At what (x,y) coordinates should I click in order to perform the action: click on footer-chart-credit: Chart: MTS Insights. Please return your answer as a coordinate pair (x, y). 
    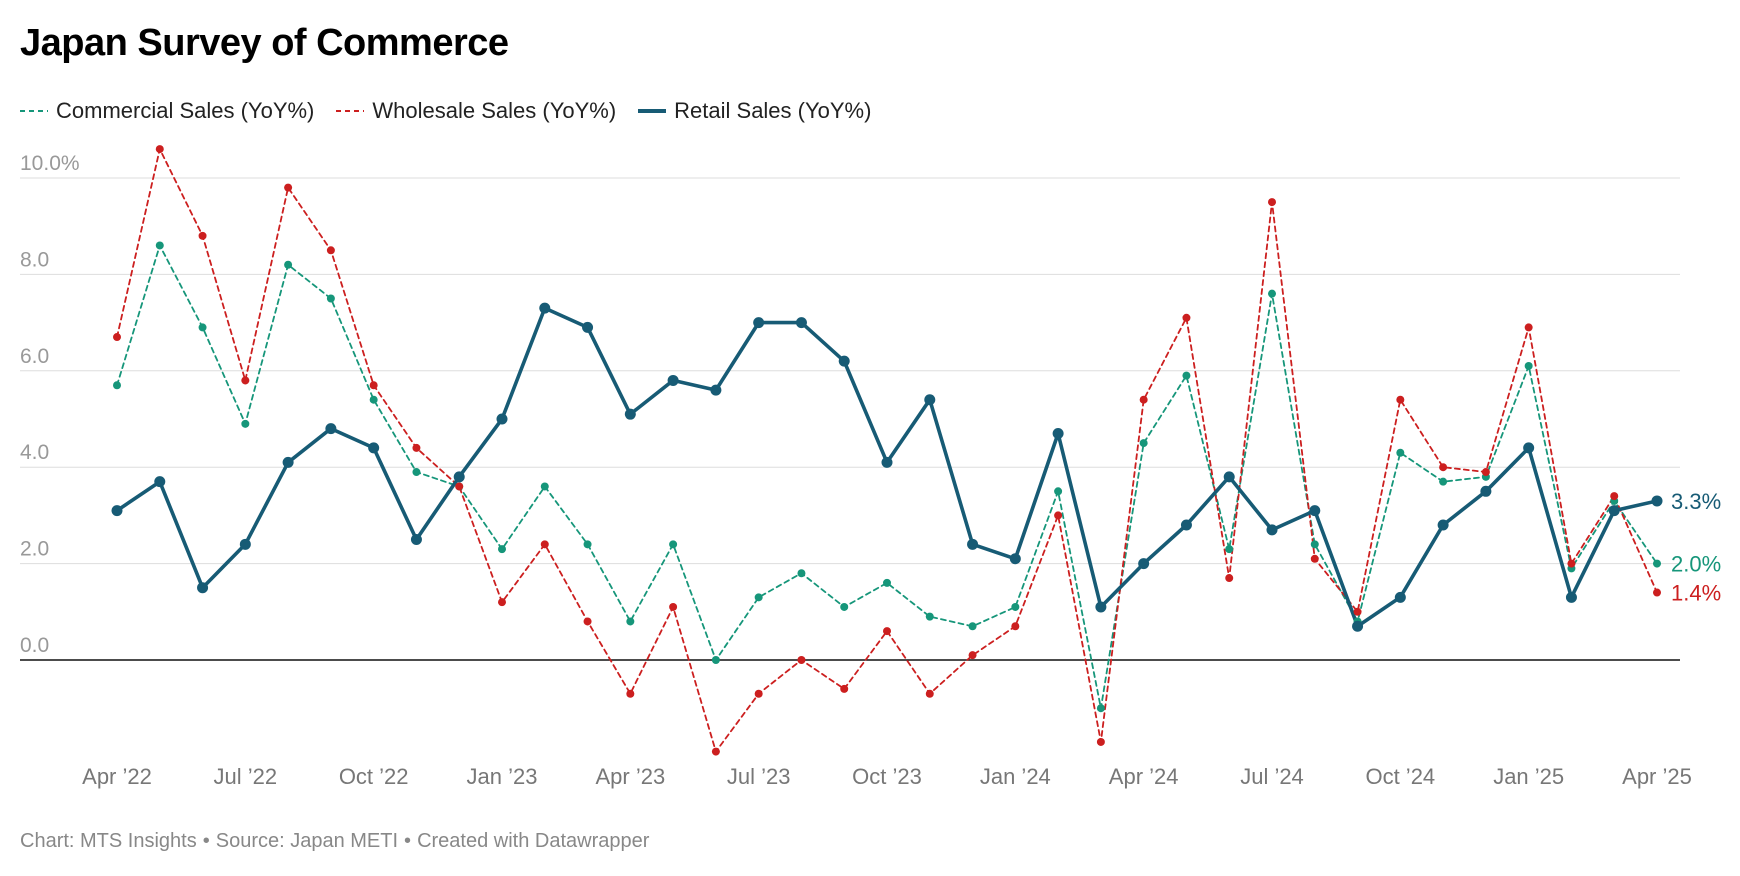
    Looking at the image, I should click on (108, 841).